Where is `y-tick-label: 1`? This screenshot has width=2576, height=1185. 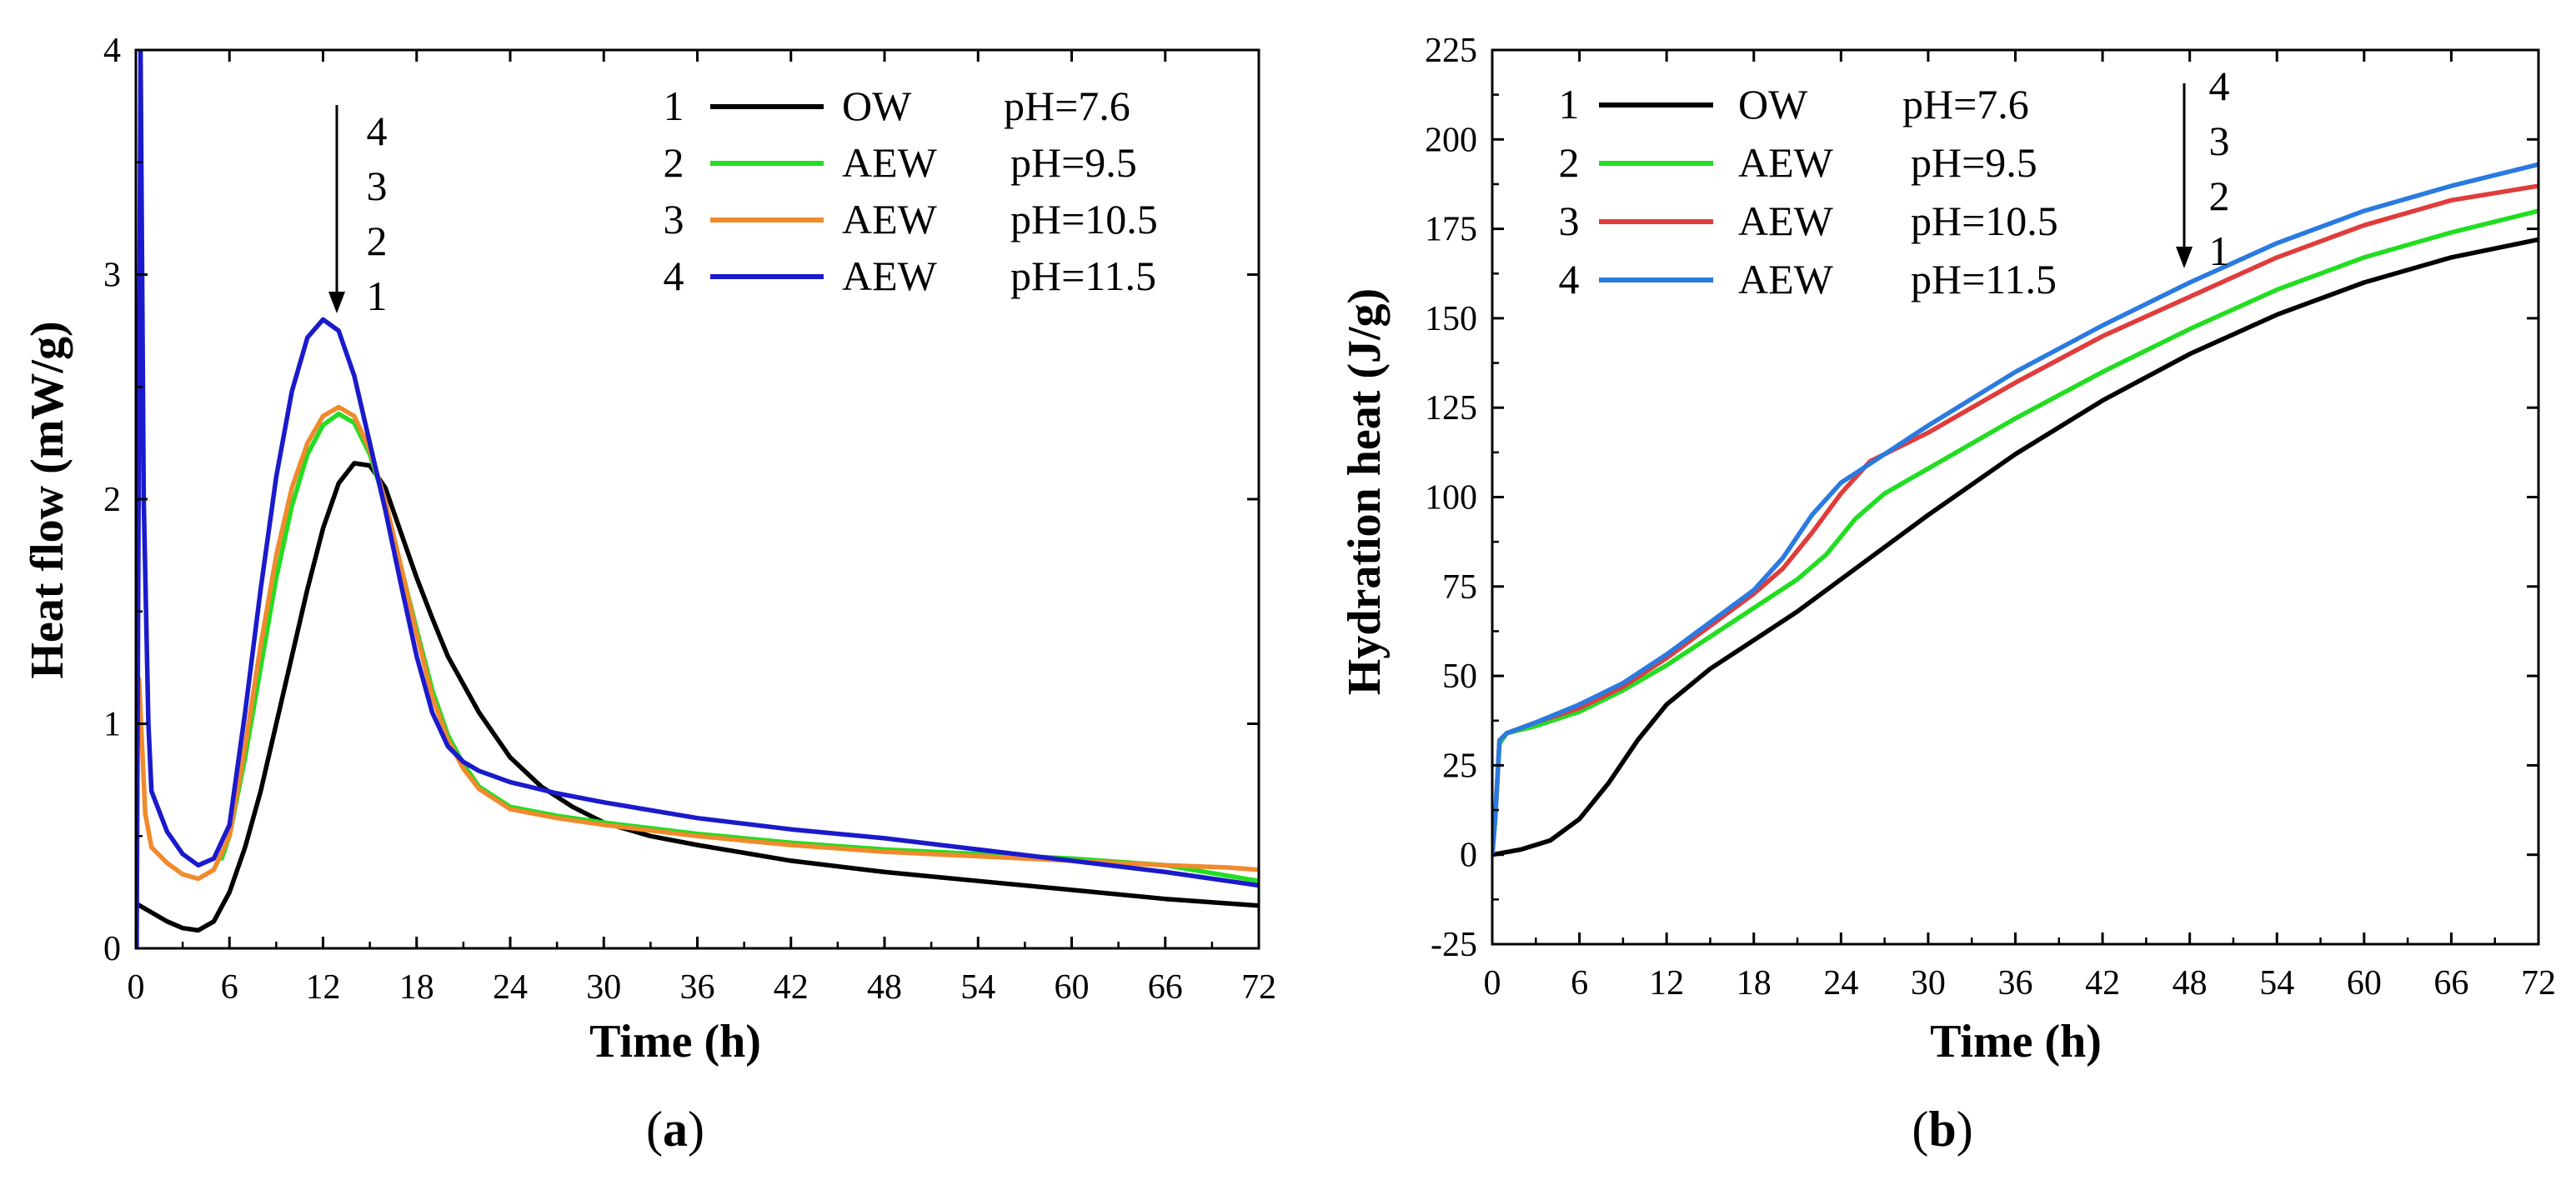
y-tick-label: 1 is located at coordinates (112, 725).